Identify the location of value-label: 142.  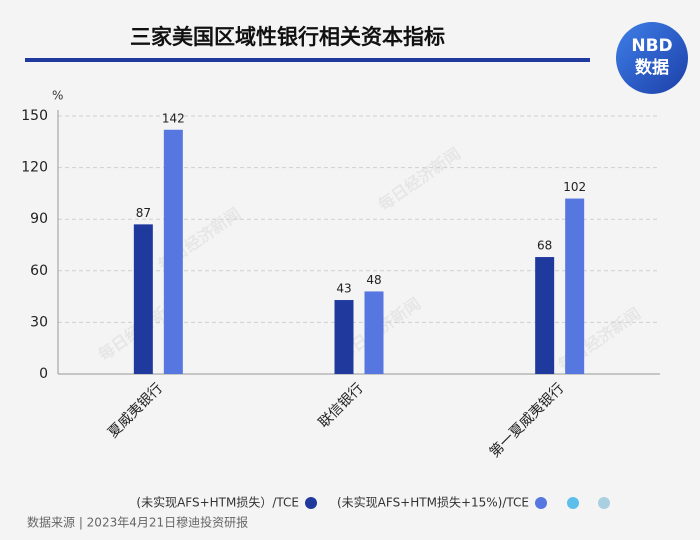
(173, 118).